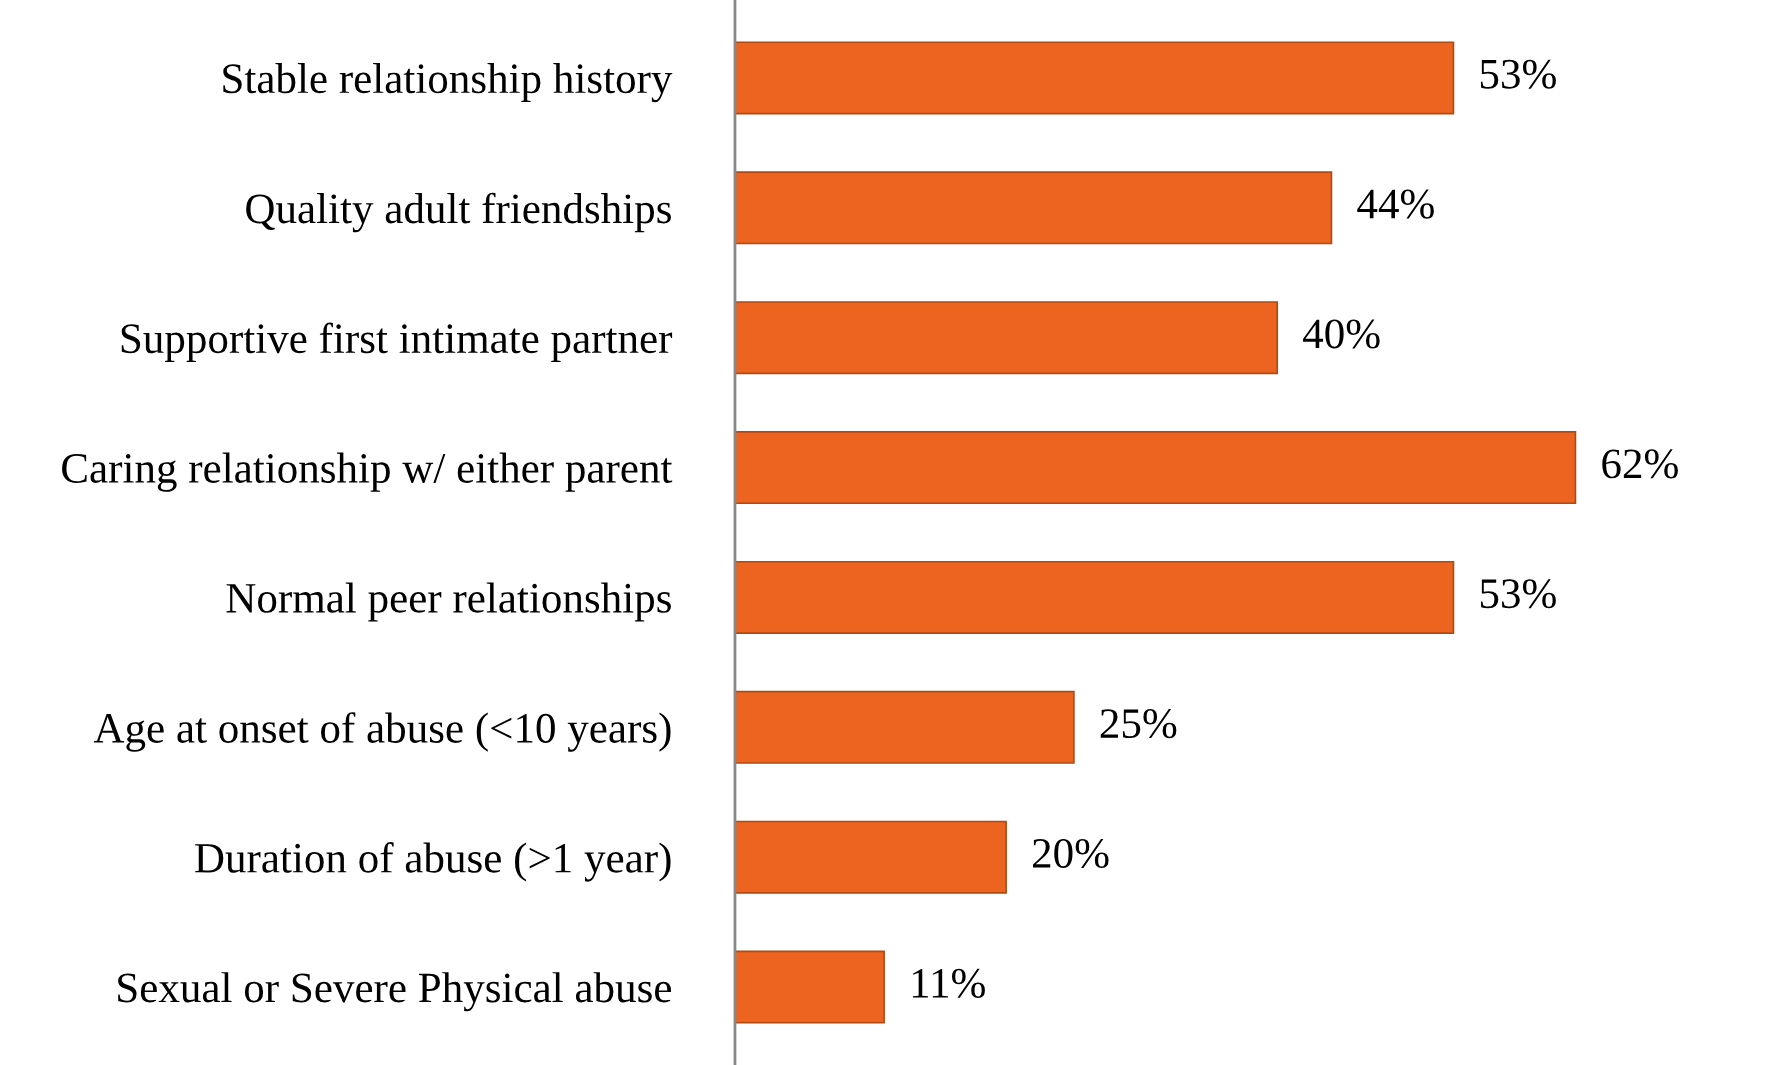 This screenshot has width=1771, height=1065. Describe the element at coordinates (1138, 724) in the screenshot. I see `data-label: 25%` at that location.